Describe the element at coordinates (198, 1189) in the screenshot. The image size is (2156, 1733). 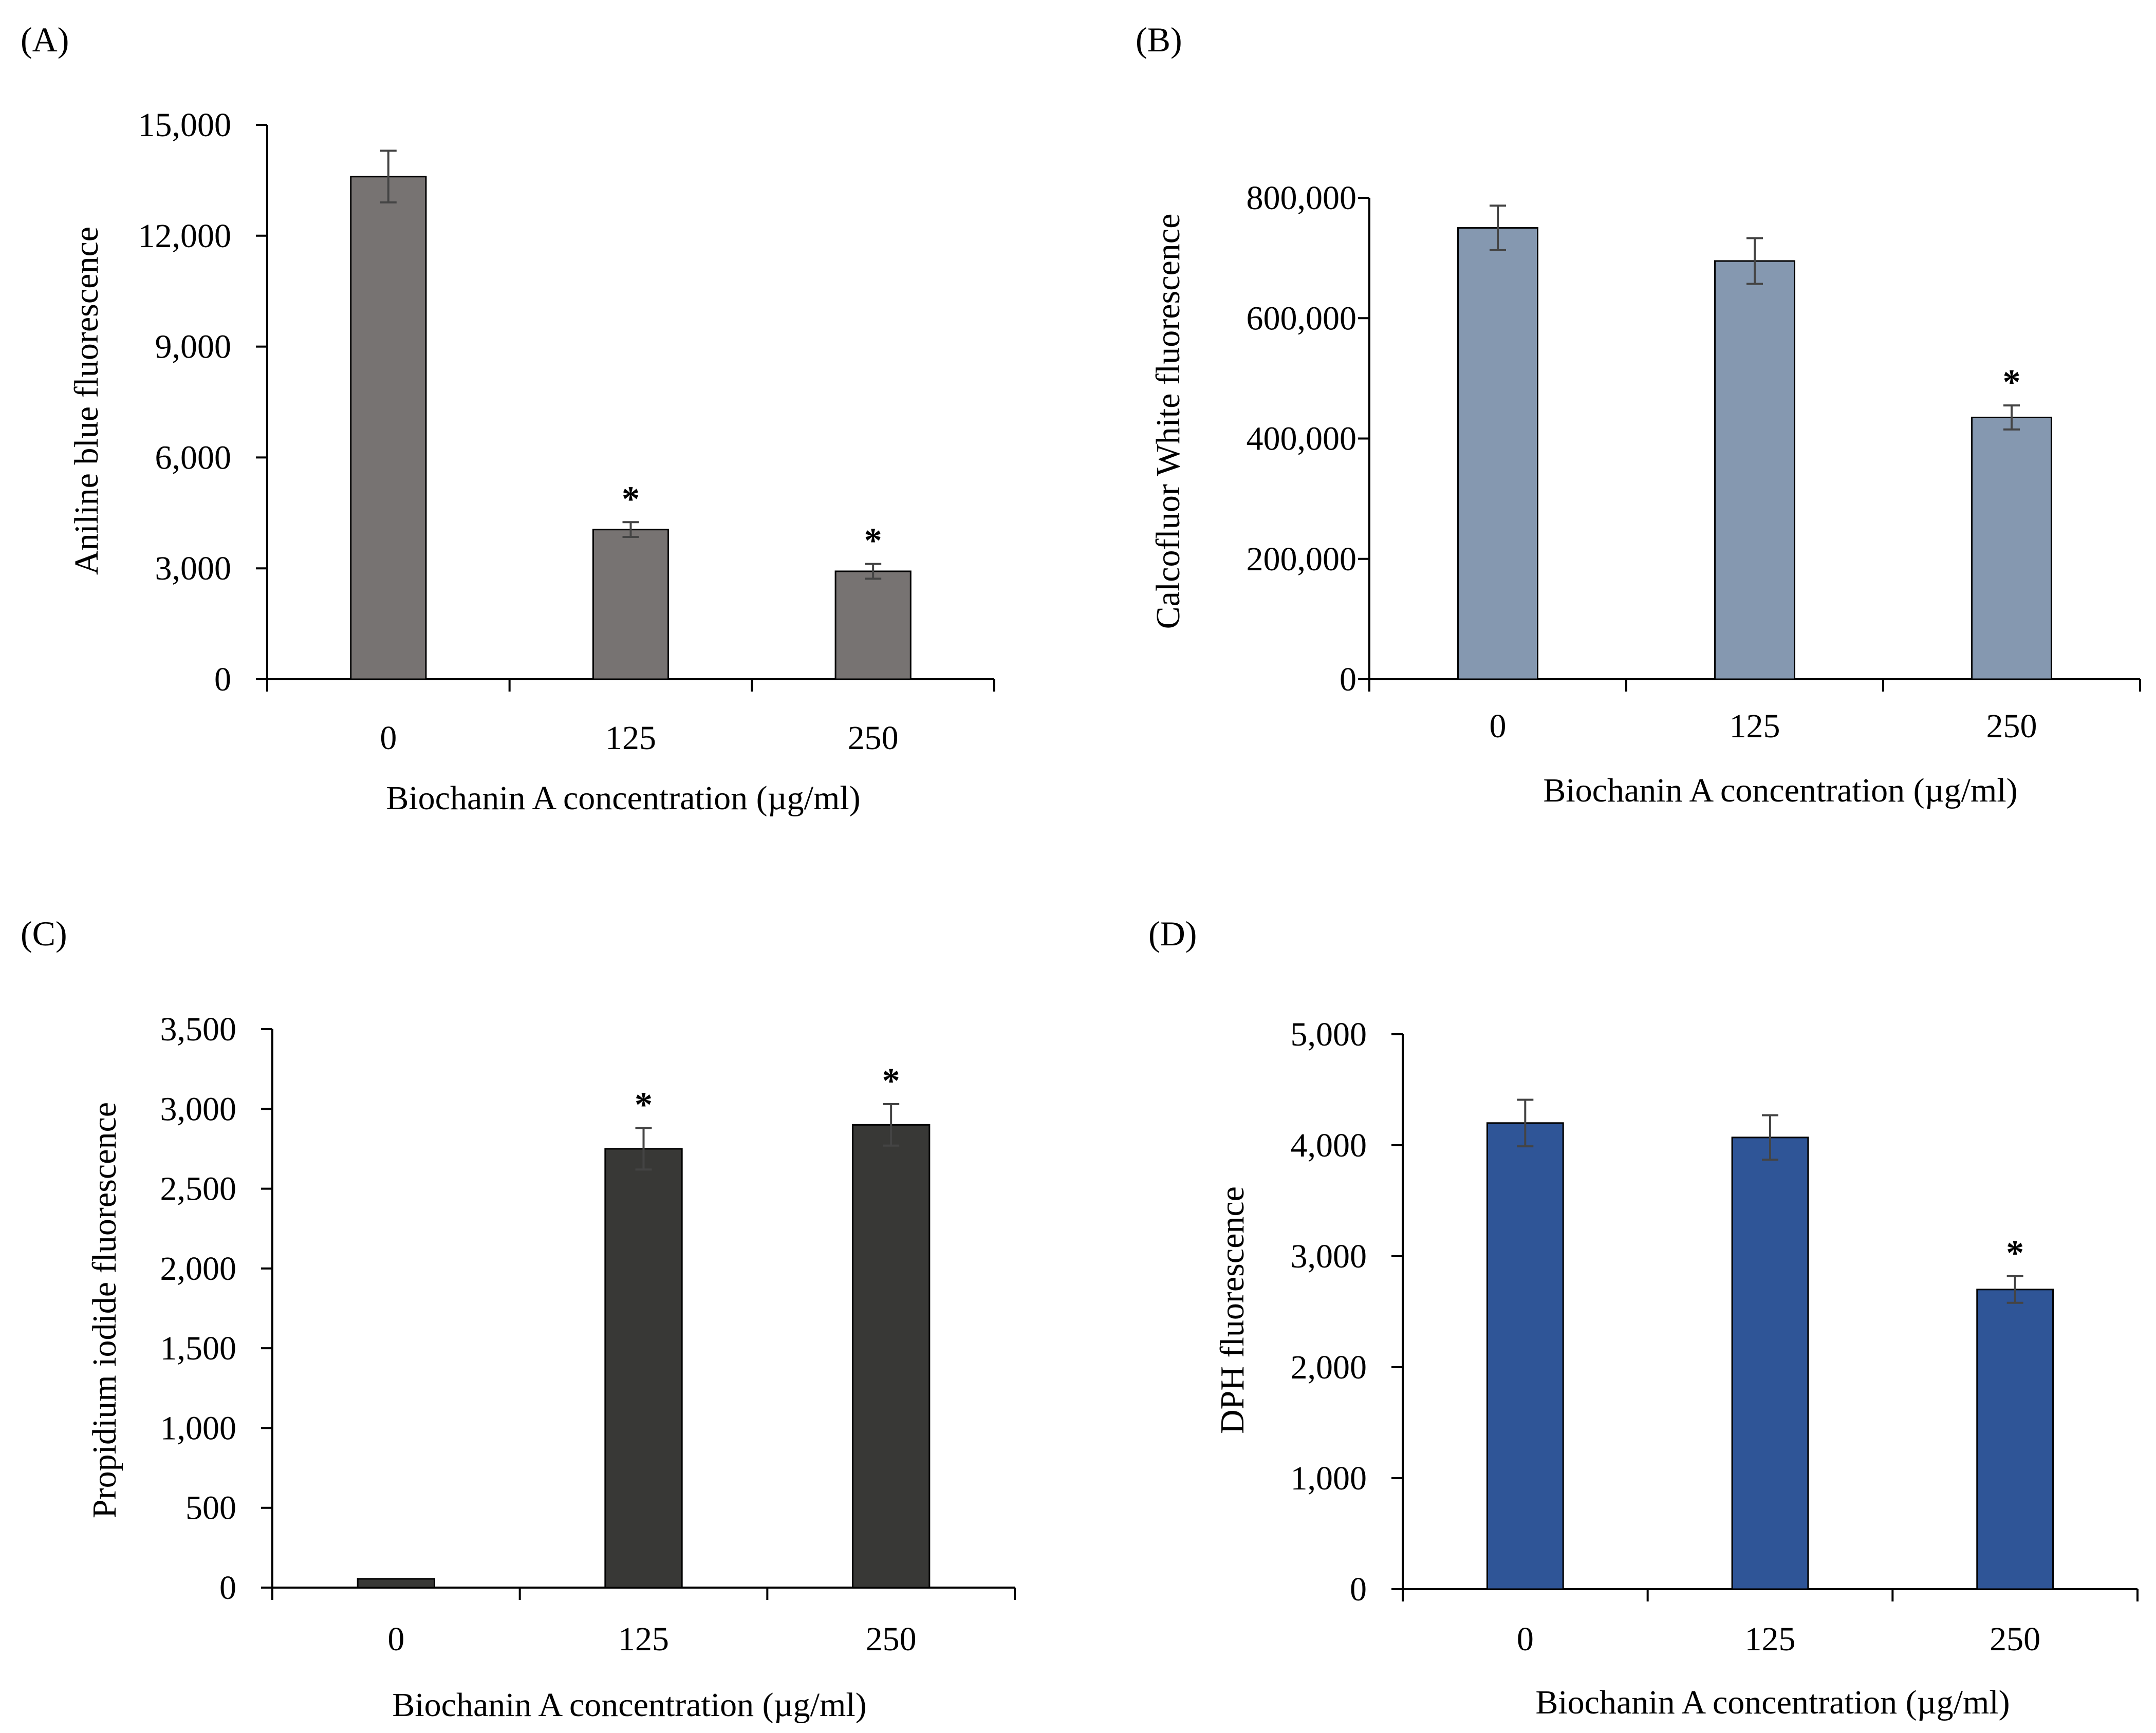
I see `y-tick-label: 2,500` at that location.